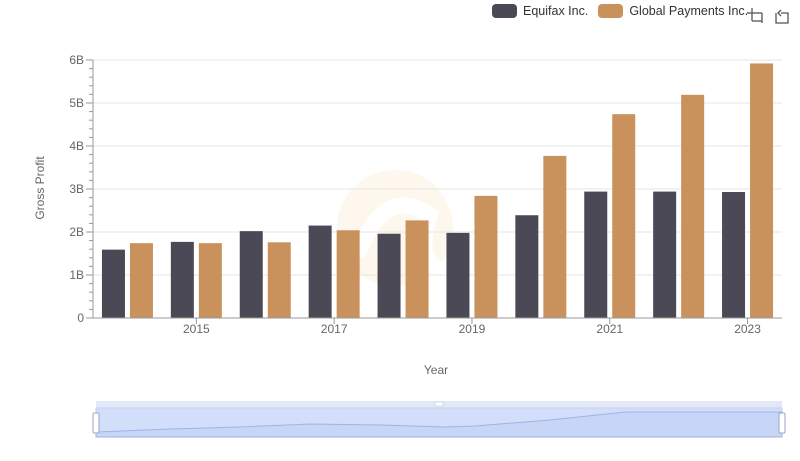 The width and height of the screenshot is (800, 461). I want to click on bar-equifax-2023, so click(734, 255).